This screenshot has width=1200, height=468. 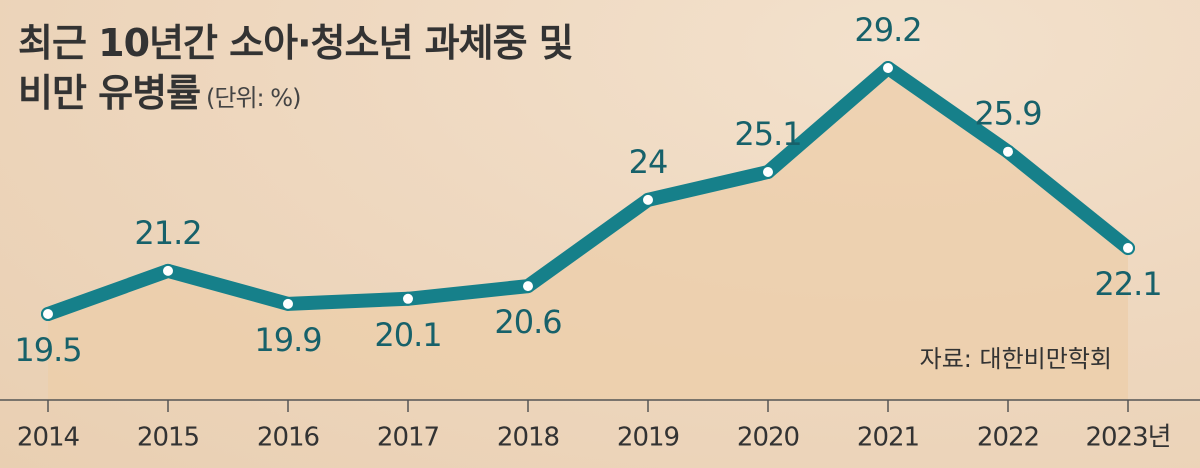 I want to click on value-label: 22.1, so click(x=1127, y=284).